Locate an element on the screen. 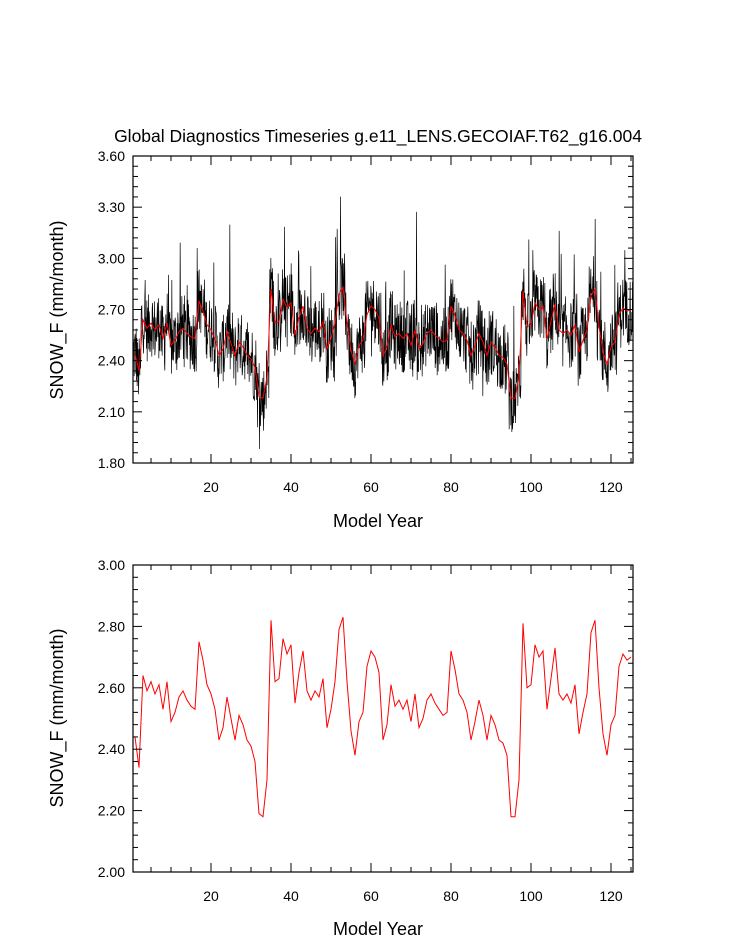 The image size is (733, 945). y-tick-label: 2.20 is located at coordinates (111, 811).